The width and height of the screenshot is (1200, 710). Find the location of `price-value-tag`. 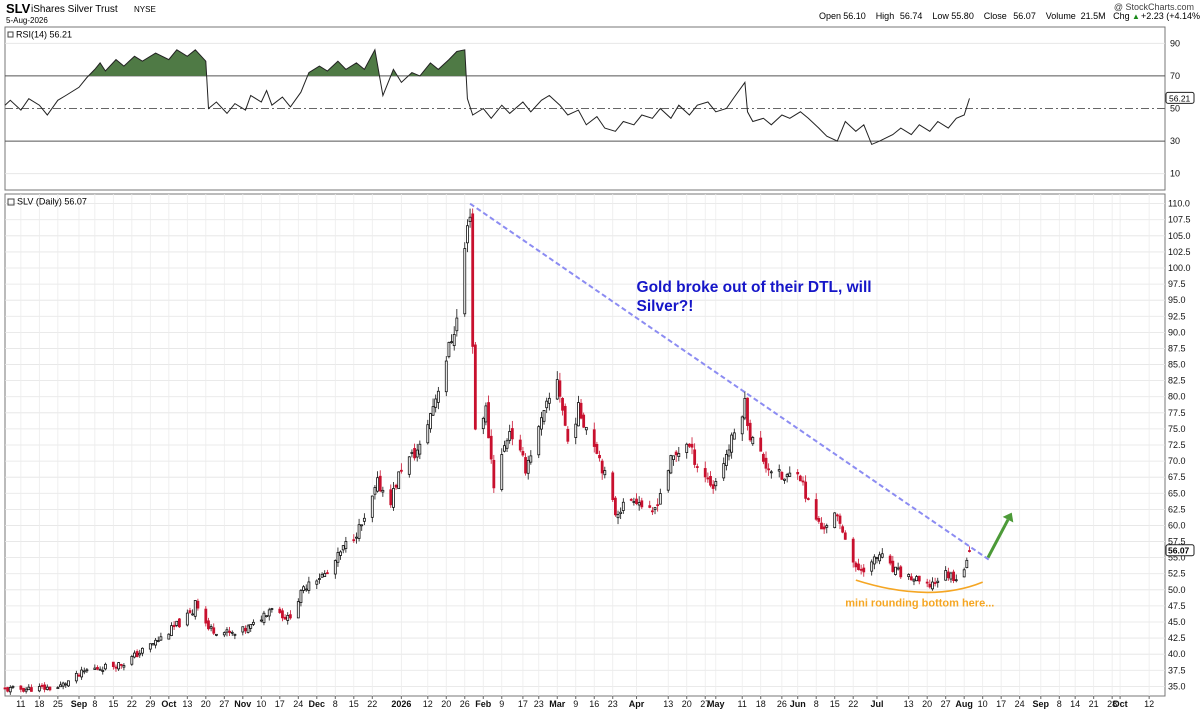

price-value-tag is located at coordinates (1180, 550).